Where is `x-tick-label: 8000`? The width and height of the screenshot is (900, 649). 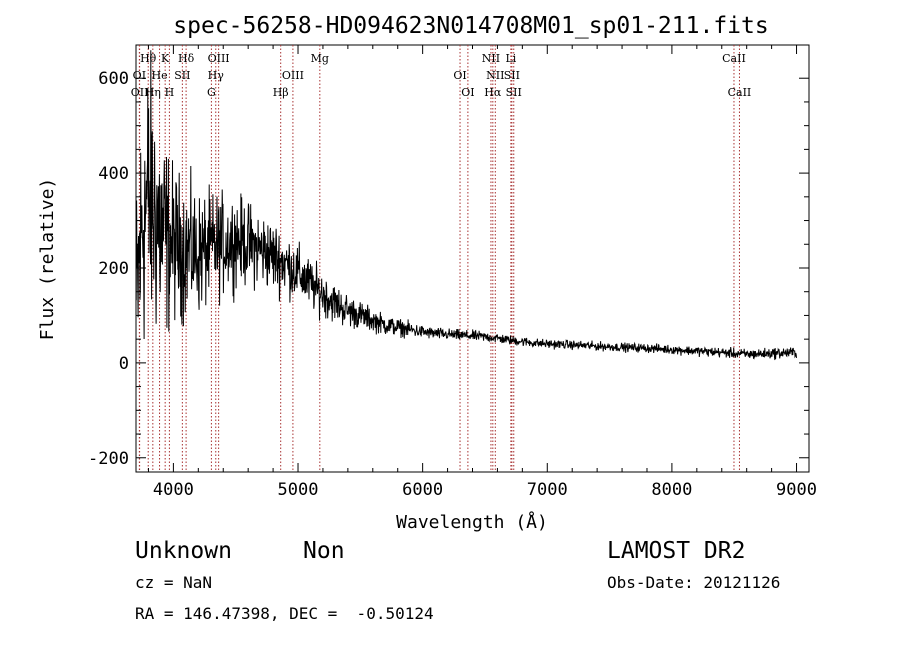 x-tick-label: 8000 is located at coordinates (671, 490).